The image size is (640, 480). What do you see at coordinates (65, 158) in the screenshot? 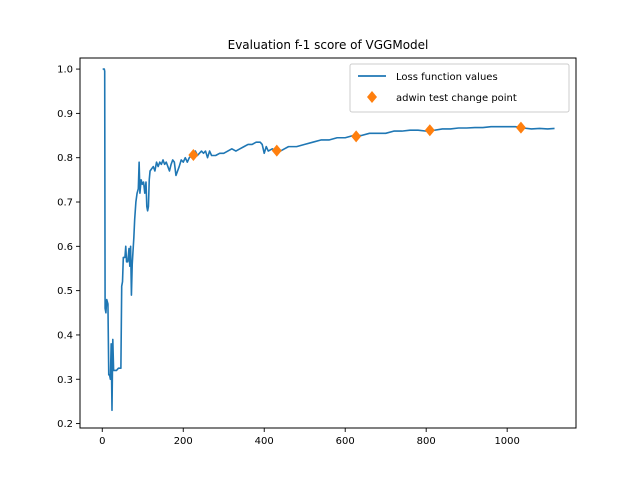
I see `y-tick-label-0.8: 0.8` at bounding box center [65, 158].